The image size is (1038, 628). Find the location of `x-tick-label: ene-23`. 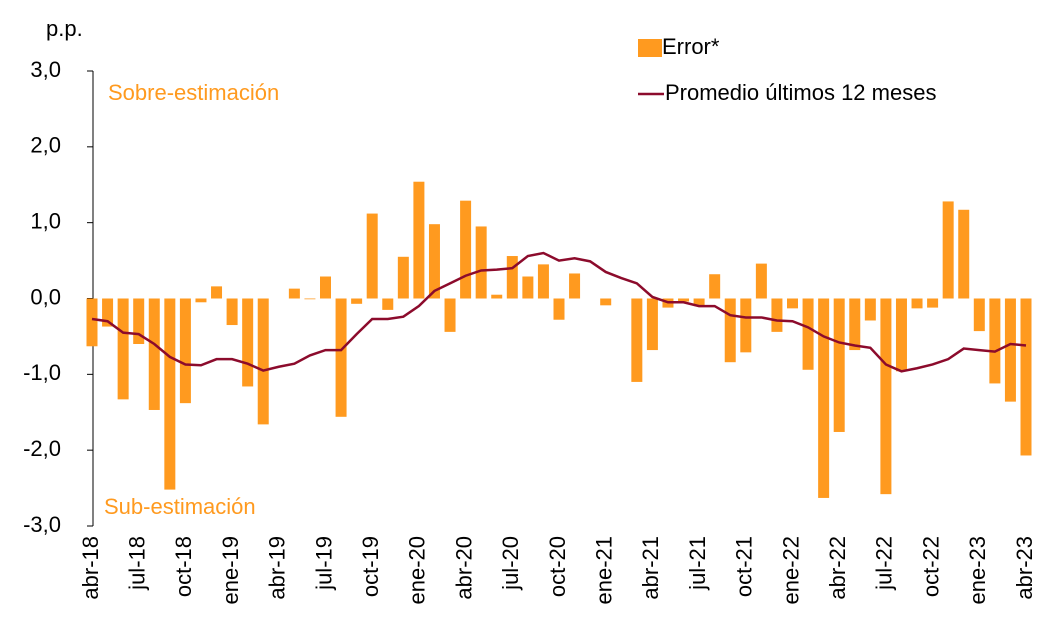

x-tick-label: ene-23 is located at coordinates (977, 570).